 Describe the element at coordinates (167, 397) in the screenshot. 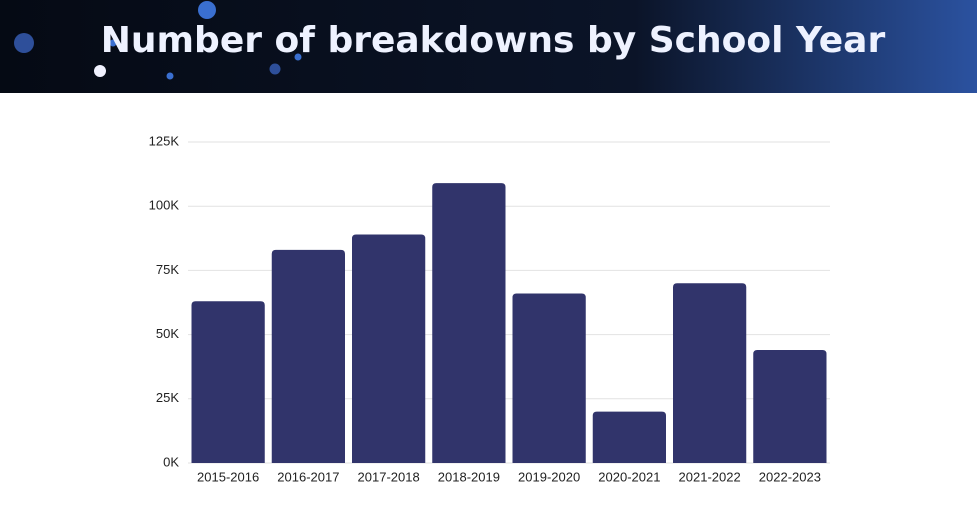

I see `y-tick-label: 25K` at that location.